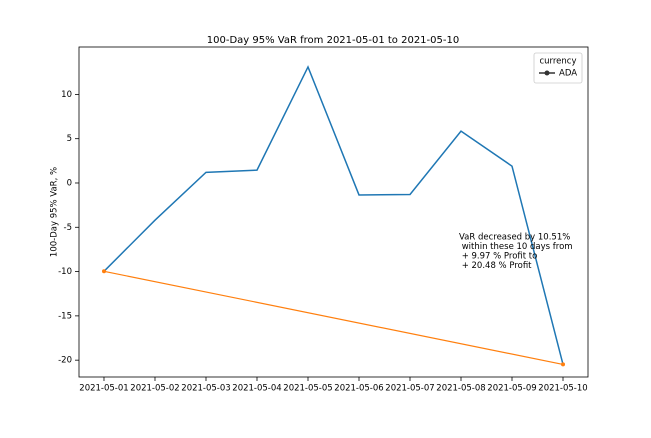 The image size is (651, 438). What do you see at coordinates (498, 257) in the screenshot?
I see `annotation: + 9.97 % Profit to` at bounding box center [498, 257].